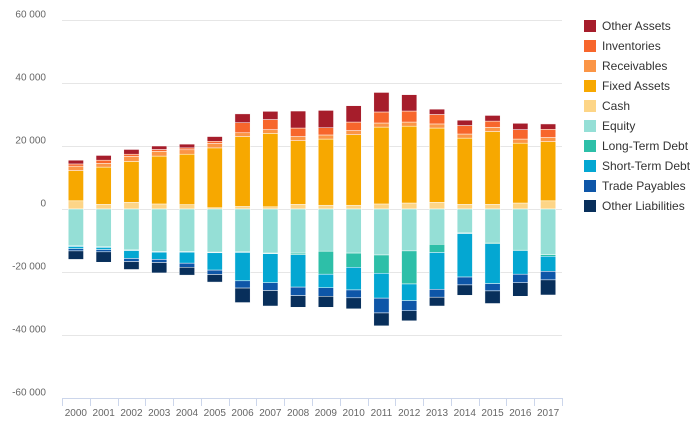 This screenshot has width=700, height=433. I want to click on legend-item: Other Liabilities, so click(637, 206).